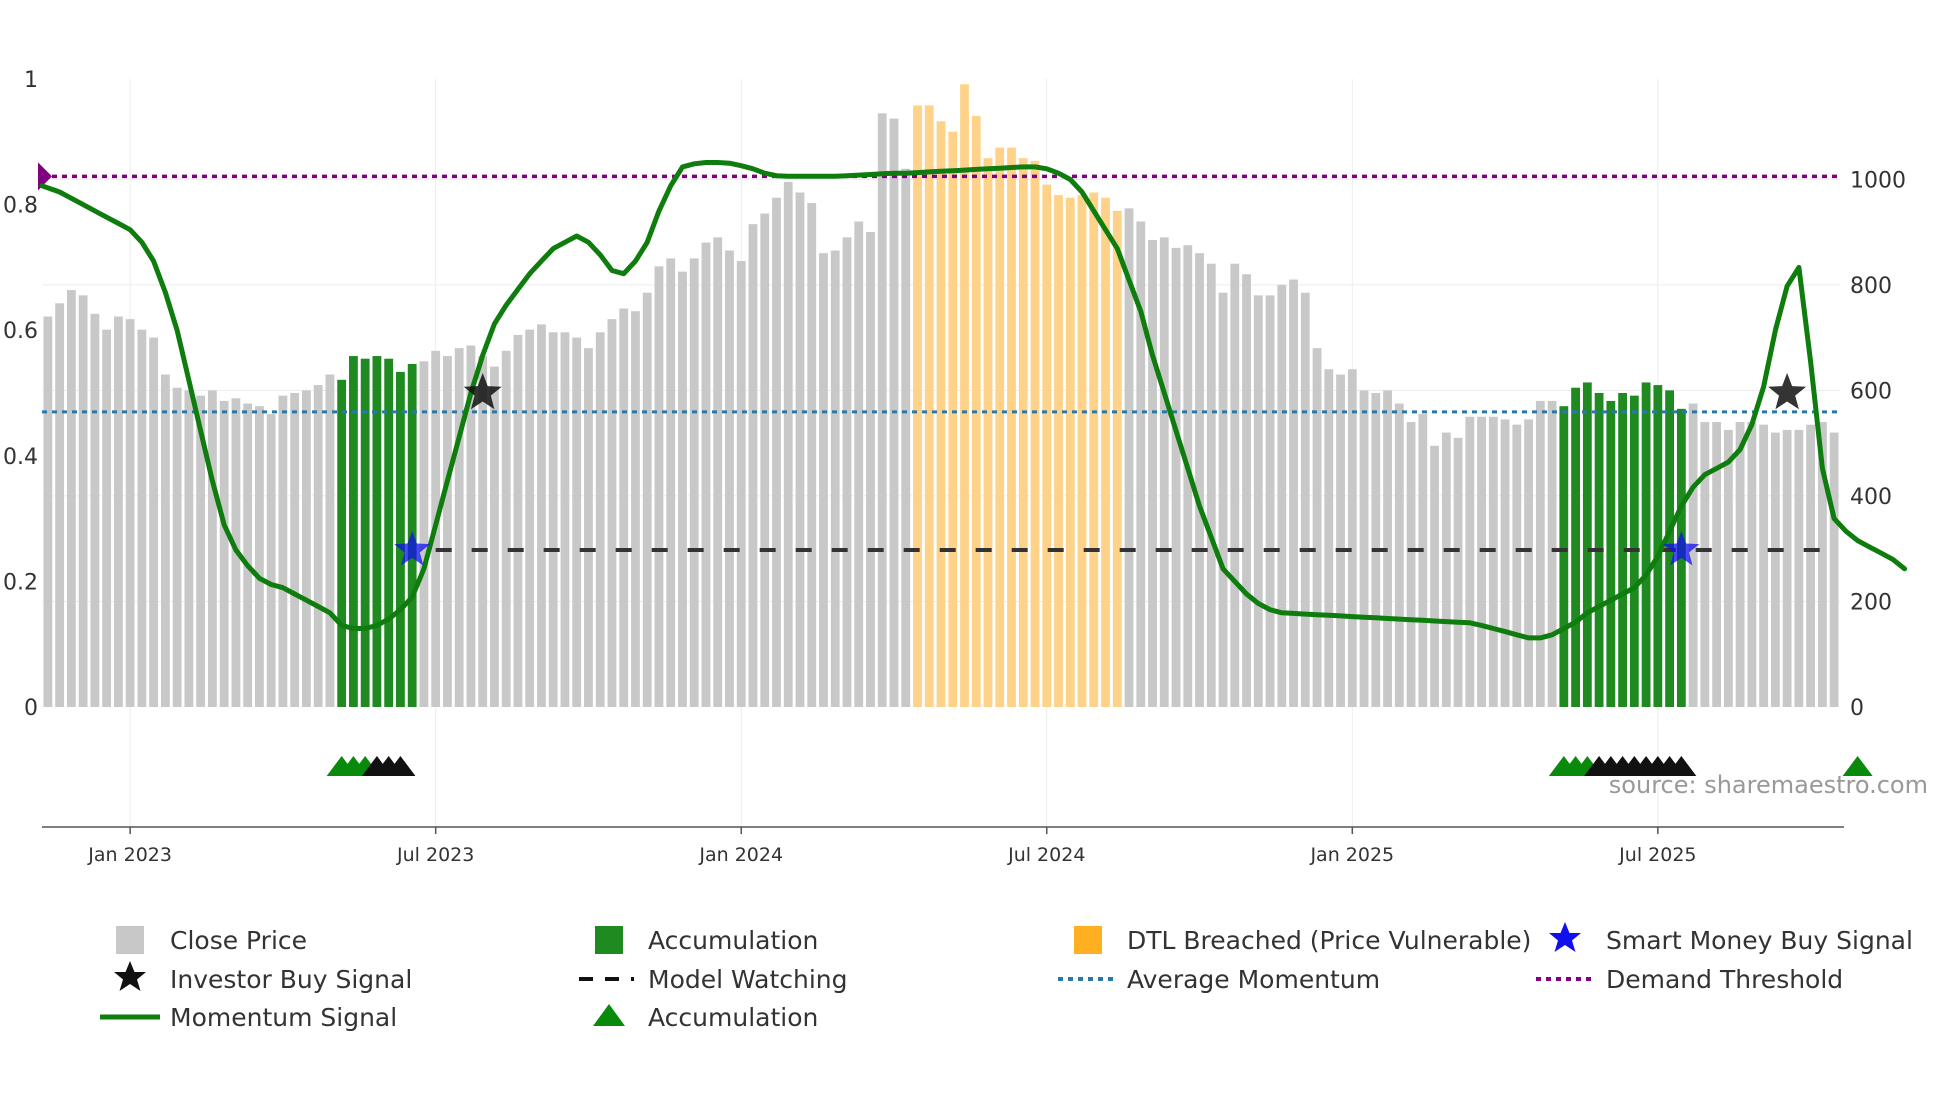 Image resolution: width=1960 pixels, height=1102 pixels. I want to click on right-axis-tick-label: 800, so click(1871, 286).